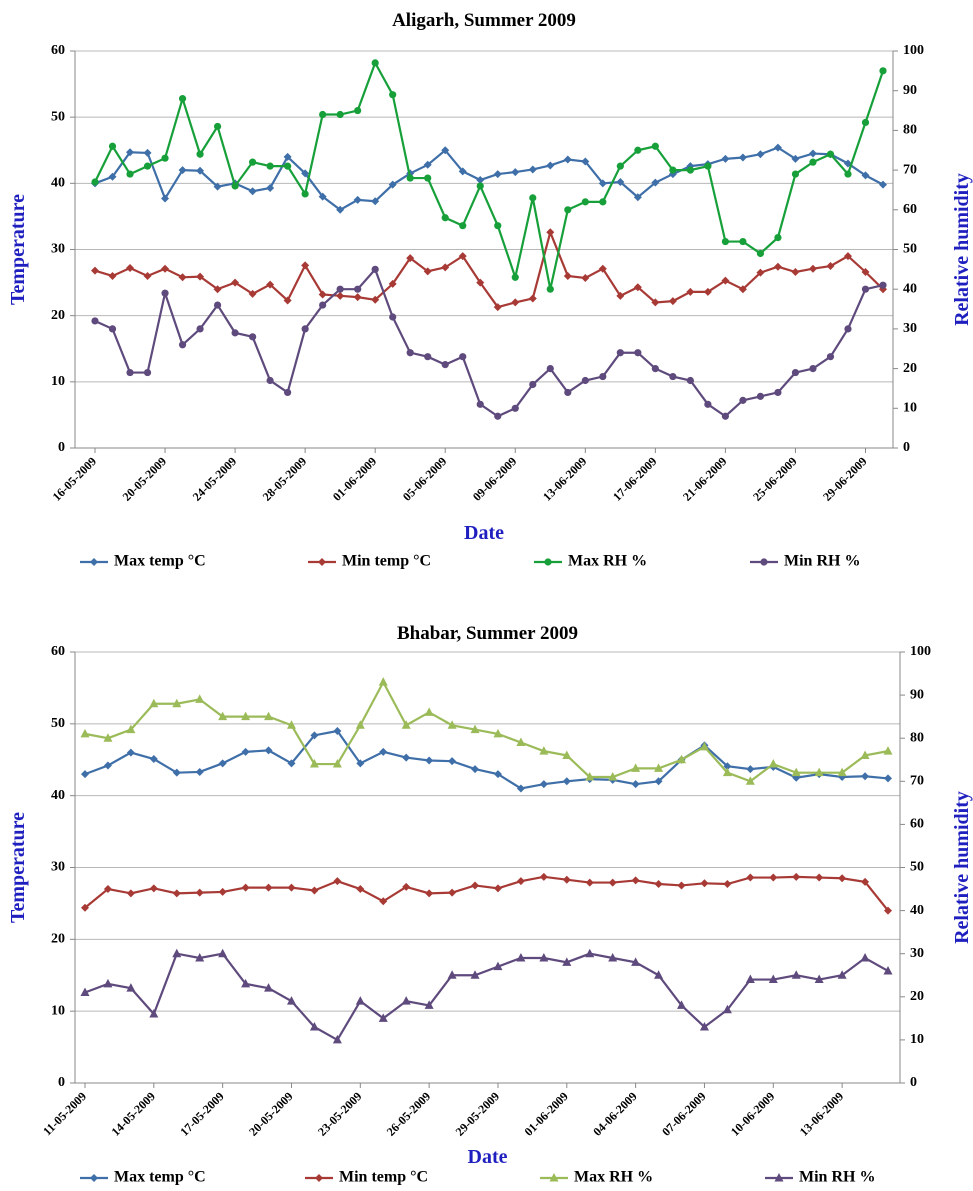 The height and width of the screenshot is (1191, 973). Describe the element at coordinates (554, 1177) in the screenshot. I see `legend-marker` at that location.